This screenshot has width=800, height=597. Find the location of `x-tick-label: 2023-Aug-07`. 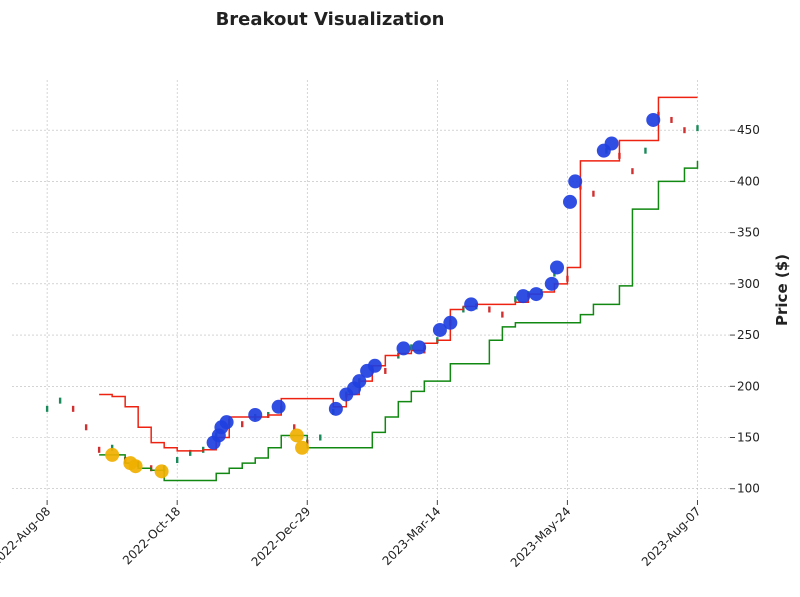

x-tick-label: 2023-Aug-07 is located at coordinates (671, 536).